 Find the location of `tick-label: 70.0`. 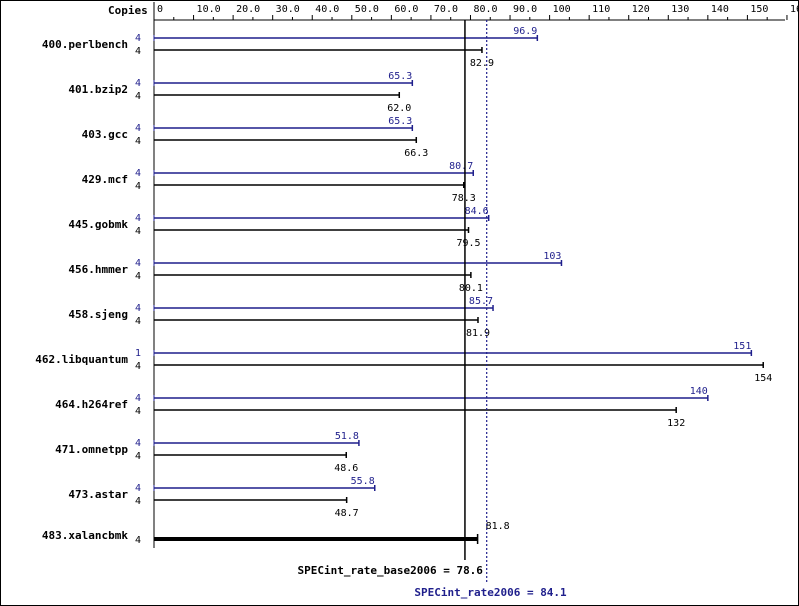

tick-label: 70.0 is located at coordinates (446, 9).